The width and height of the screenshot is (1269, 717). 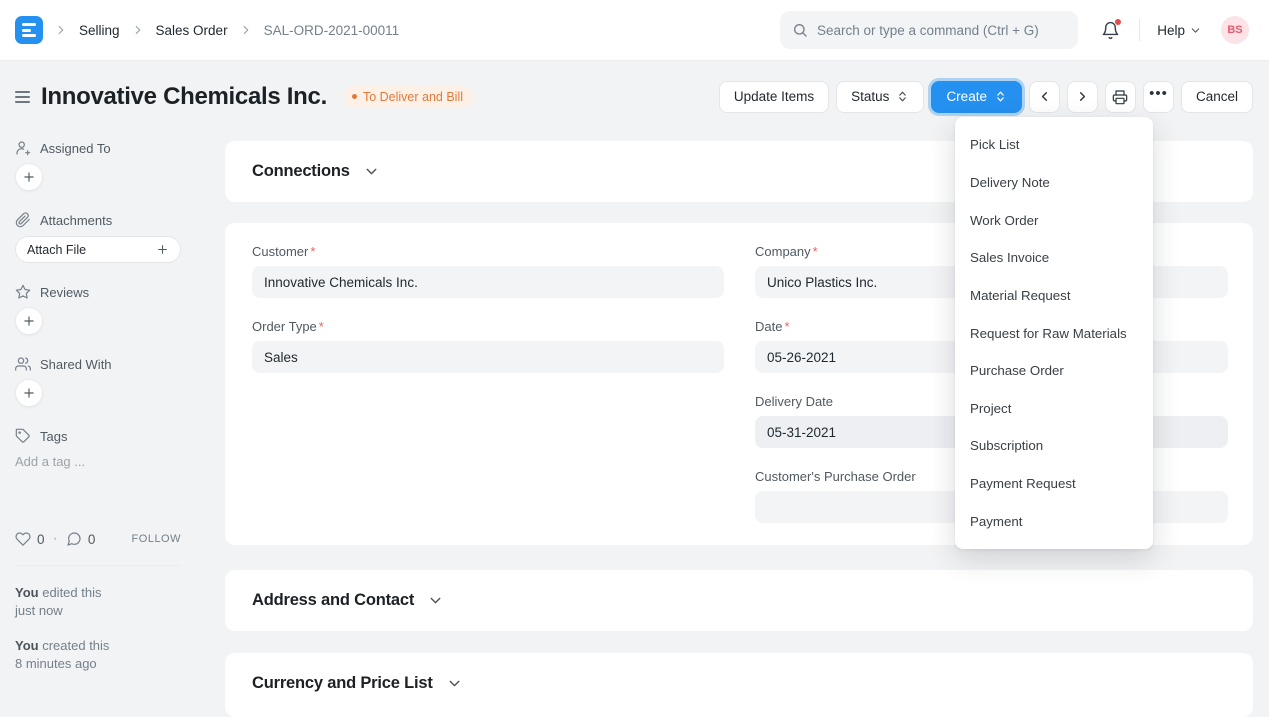 I want to click on field-label: Customer *, so click(x=284, y=251).